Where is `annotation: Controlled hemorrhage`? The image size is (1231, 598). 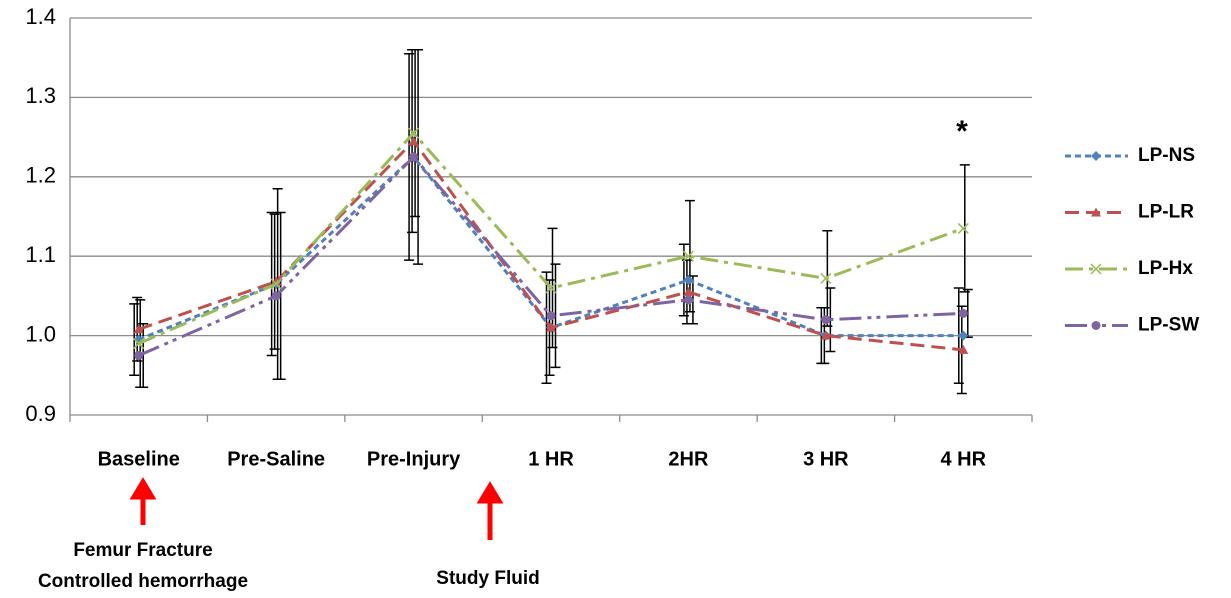 annotation: Controlled hemorrhage is located at coordinates (143, 581).